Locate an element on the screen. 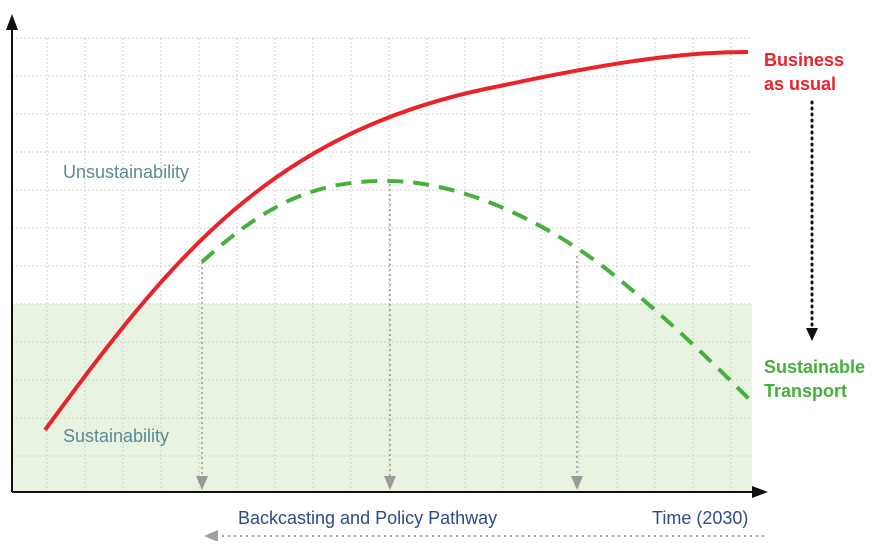  pathway-label: Backcasting and Policy Pathway is located at coordinates (367, 518).